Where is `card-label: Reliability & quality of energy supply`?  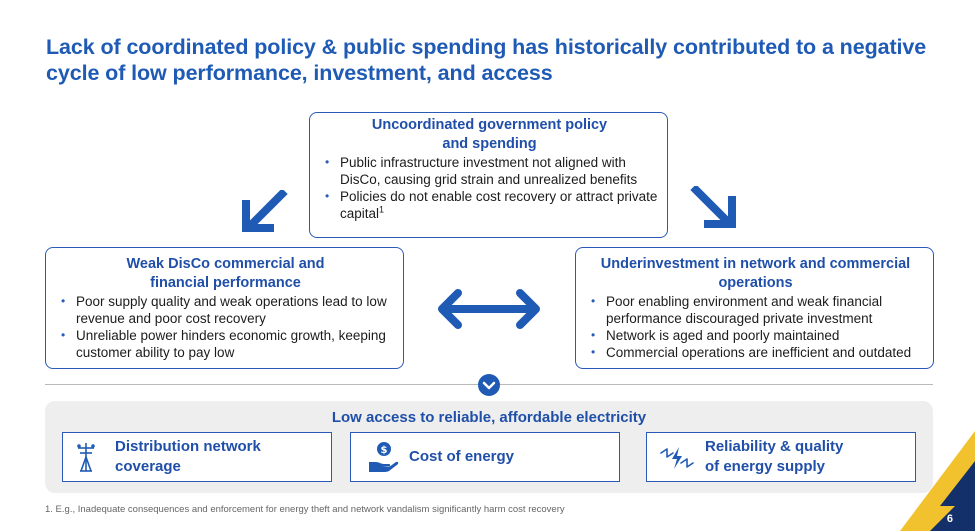
card-label: Reliability & quality of energy supply is located at coordinates (774, 457).